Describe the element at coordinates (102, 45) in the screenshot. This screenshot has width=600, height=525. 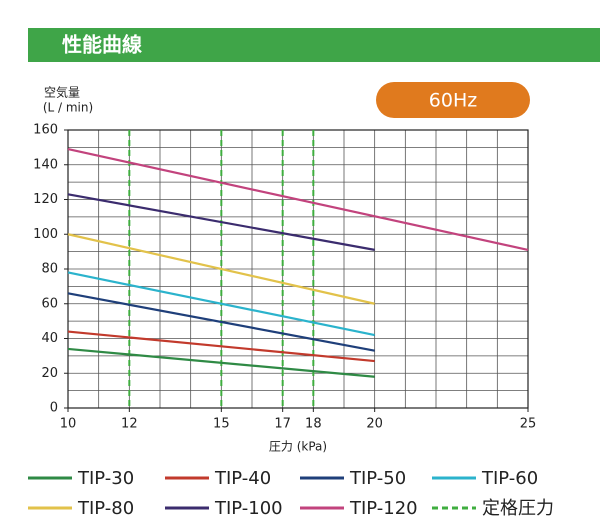
I see `chart-title: 性能曲線` at that location.